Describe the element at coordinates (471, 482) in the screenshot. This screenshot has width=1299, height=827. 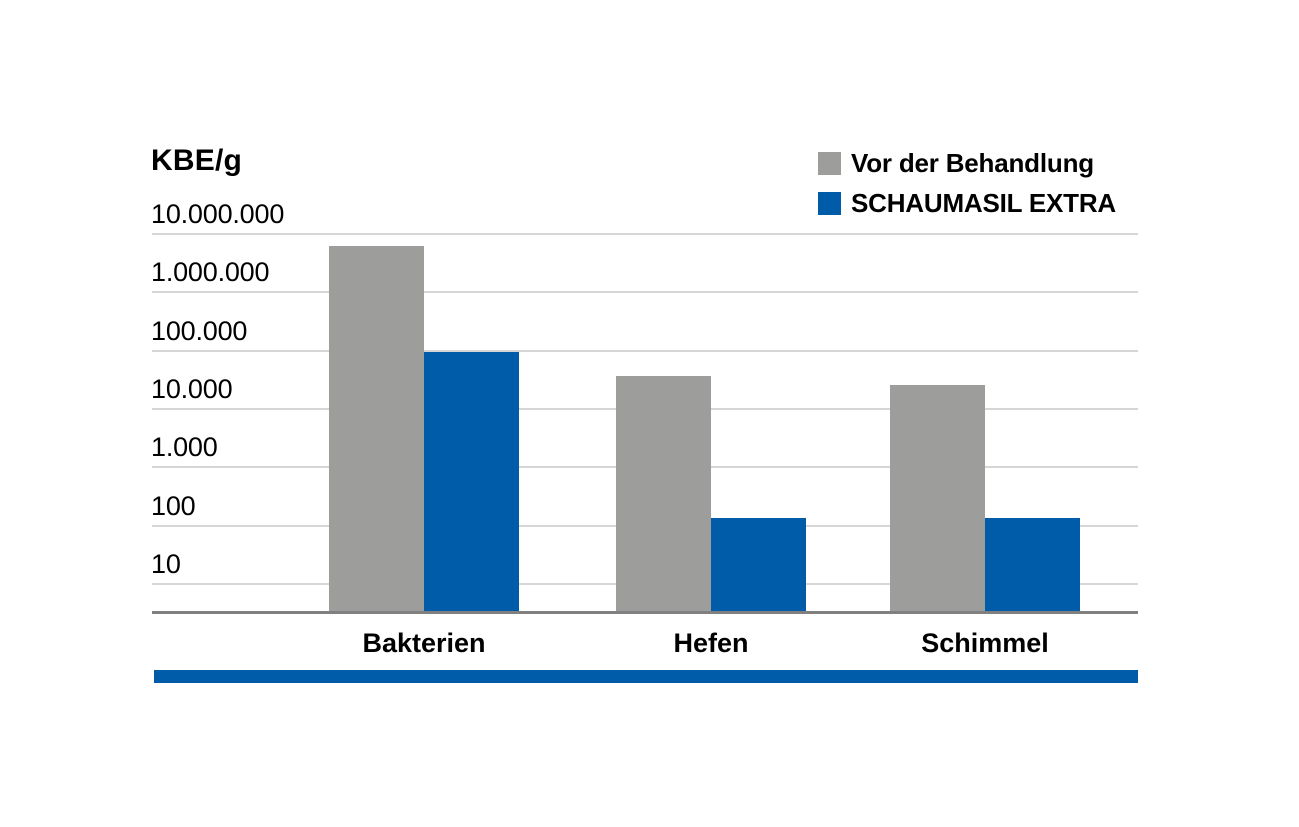
I see `bar-bakterien-schaumasil-extra` at that location.